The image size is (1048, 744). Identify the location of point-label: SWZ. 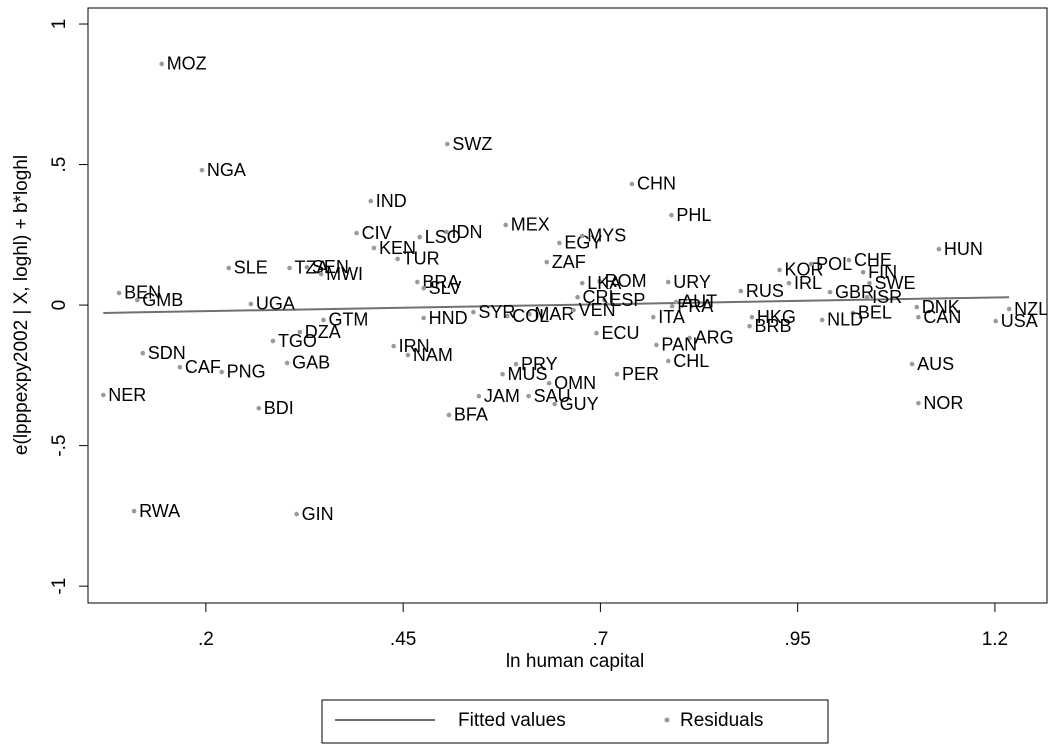
(472, 144).